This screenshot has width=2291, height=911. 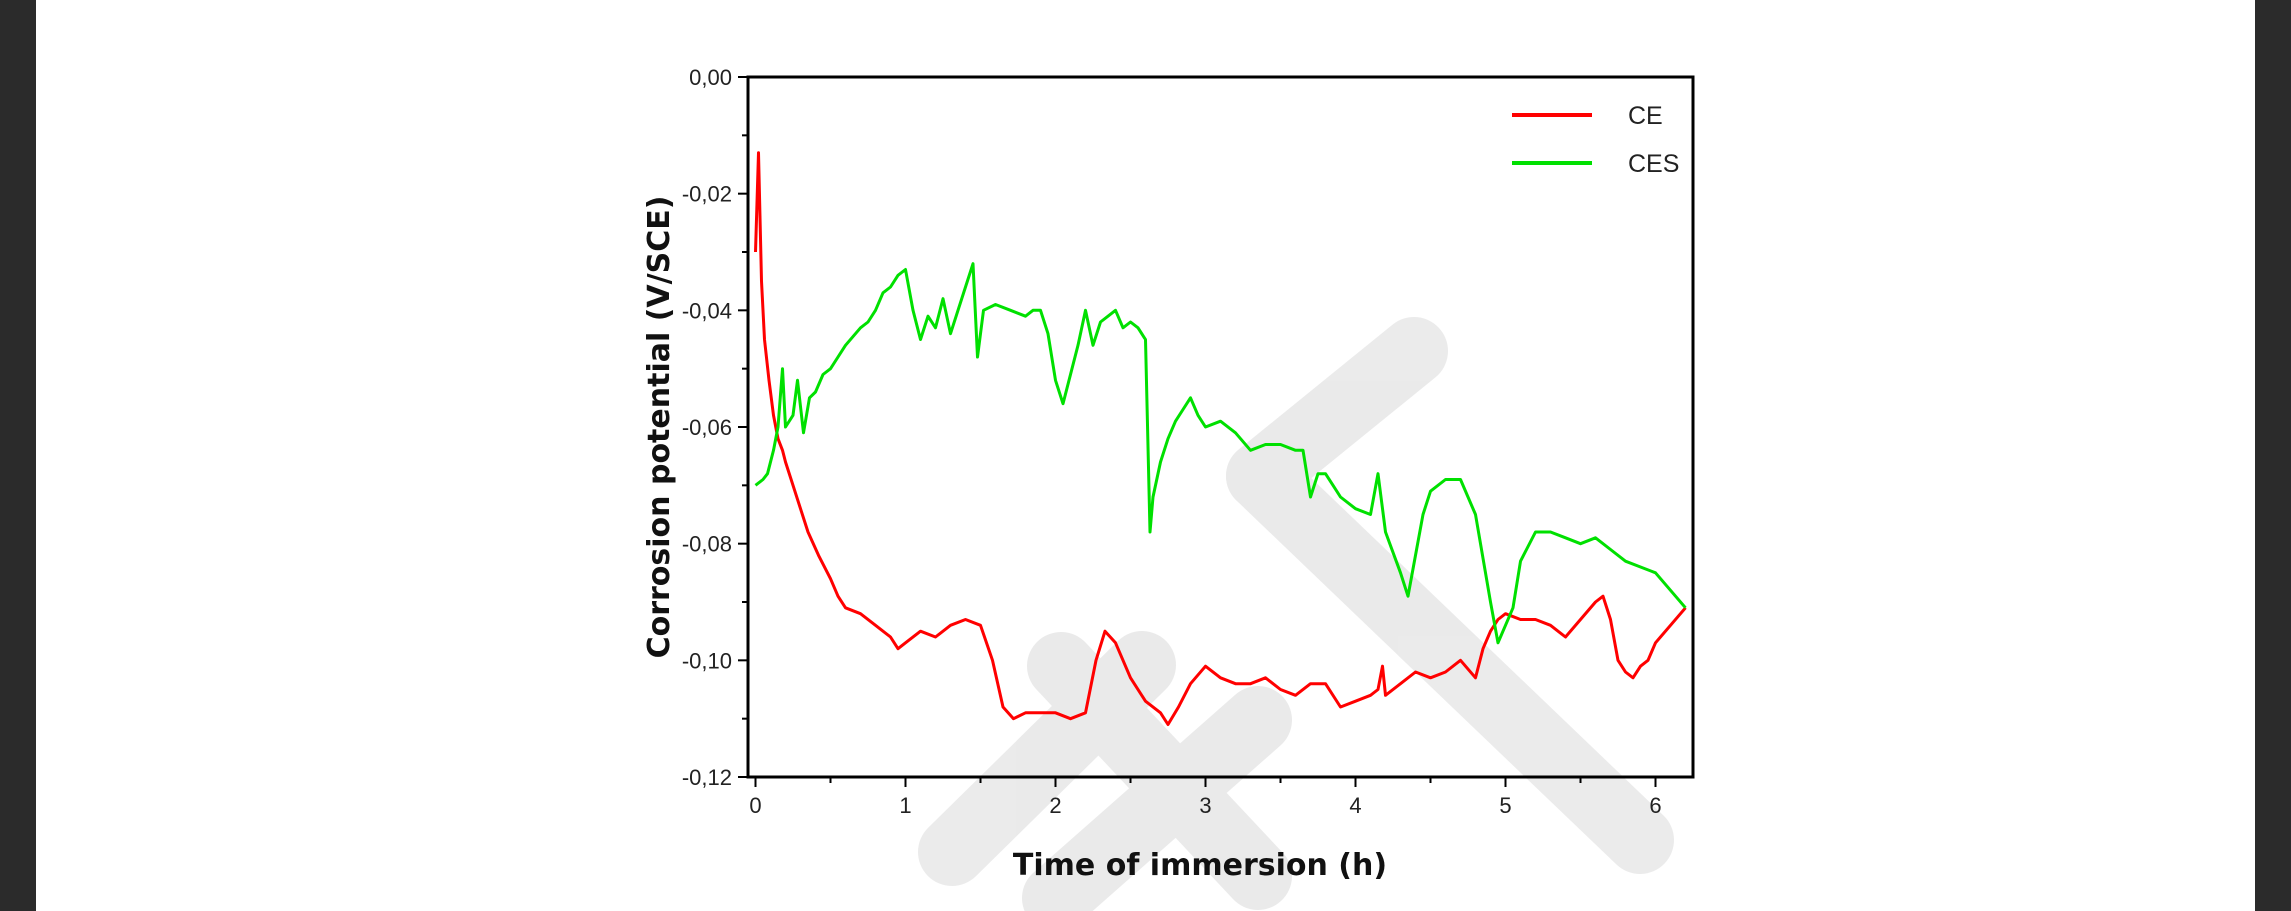 I want to click on y-tick-label: -0,02, so click(x=707, y=194).